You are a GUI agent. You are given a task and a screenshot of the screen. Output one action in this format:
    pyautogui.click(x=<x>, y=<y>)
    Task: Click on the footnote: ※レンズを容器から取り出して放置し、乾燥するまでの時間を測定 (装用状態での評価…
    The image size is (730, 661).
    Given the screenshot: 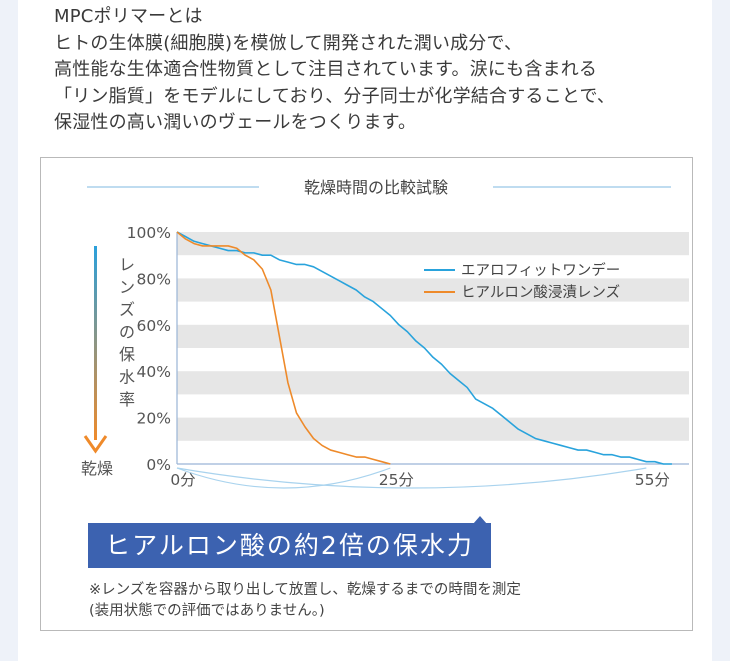 What is the action you would take?
    pyautogui.click(x=305, y=601)
    